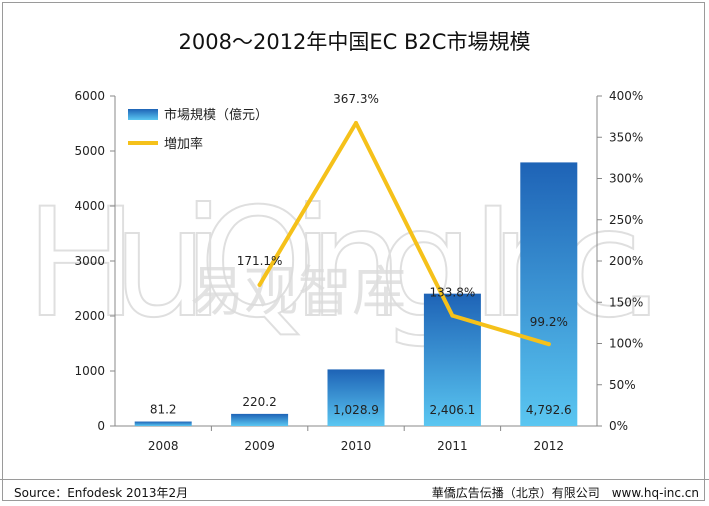 This screenshot has width=709, height=506. I want to click on source-note: Source：Enfodesk 2013年2月, so click(101, 493).